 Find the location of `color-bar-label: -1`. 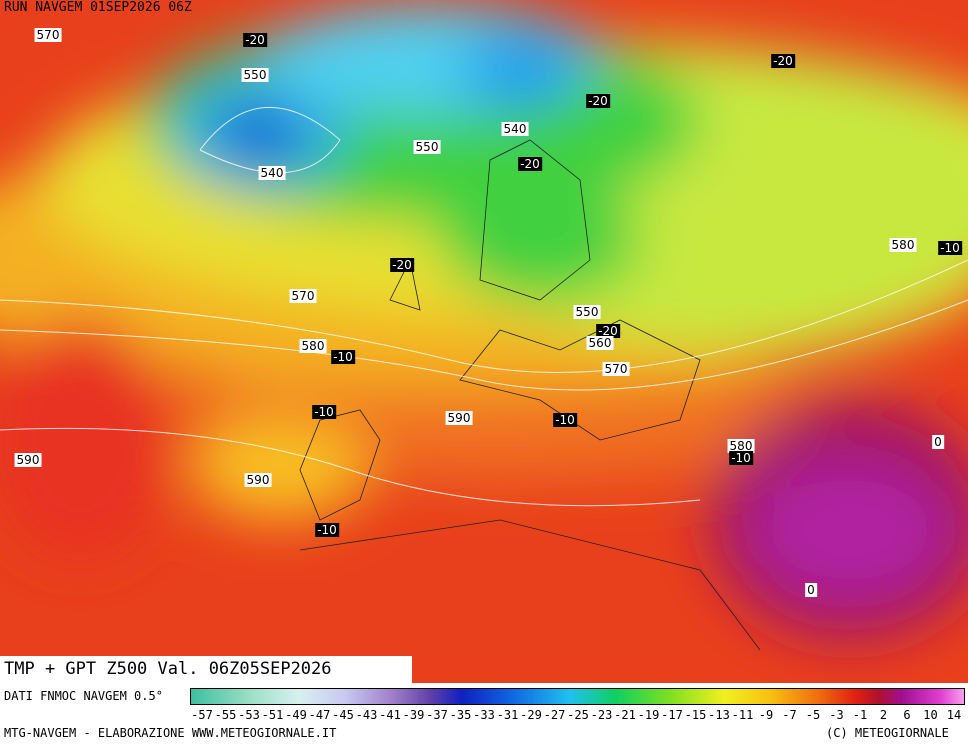

color-bar-label: -1 is located at coordinates (860, 715).